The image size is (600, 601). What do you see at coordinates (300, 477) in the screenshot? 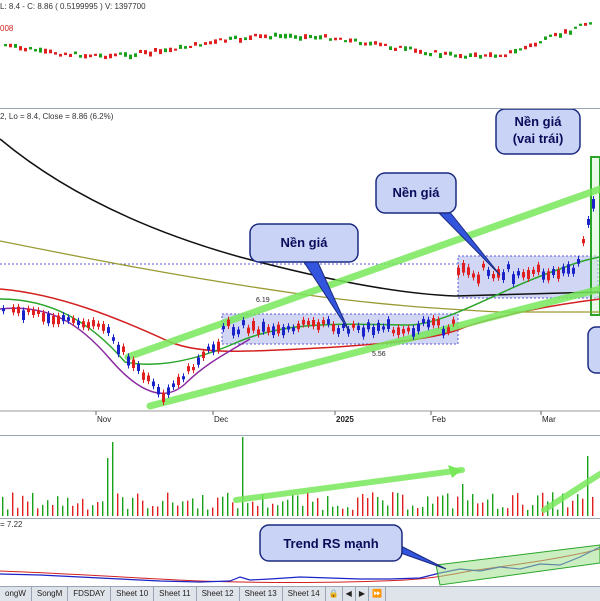
I see `volume-pane` at bounding box center [300, 477].